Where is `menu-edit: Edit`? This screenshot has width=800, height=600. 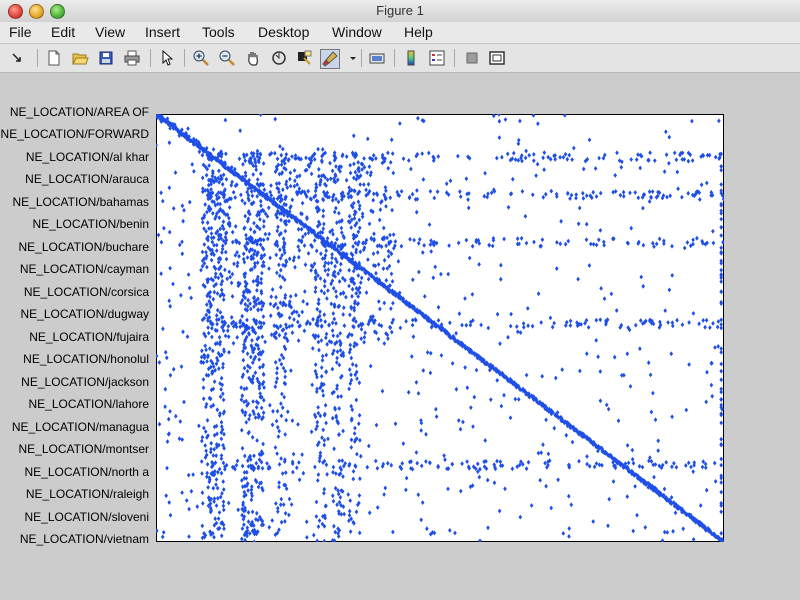 menu-edit: Edit is located at coordinates (63, 32).